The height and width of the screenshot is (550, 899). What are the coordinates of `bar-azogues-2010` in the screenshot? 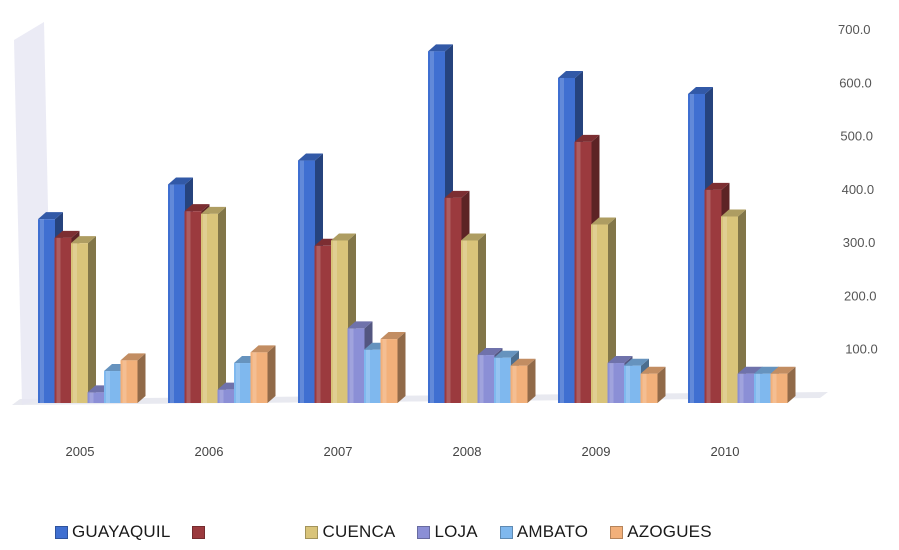 It's located at (783, 384).